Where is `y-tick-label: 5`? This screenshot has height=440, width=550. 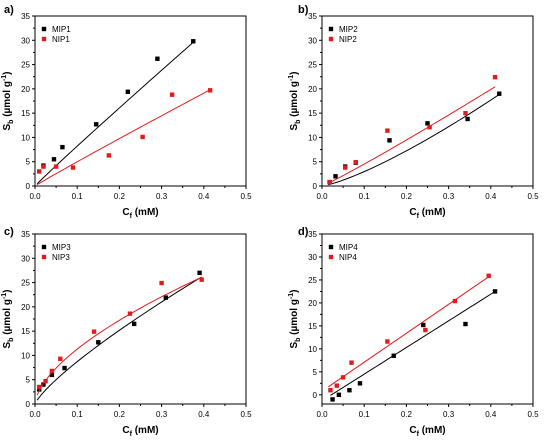
y-tick-label: 5 is located at coordinates (28, 162).